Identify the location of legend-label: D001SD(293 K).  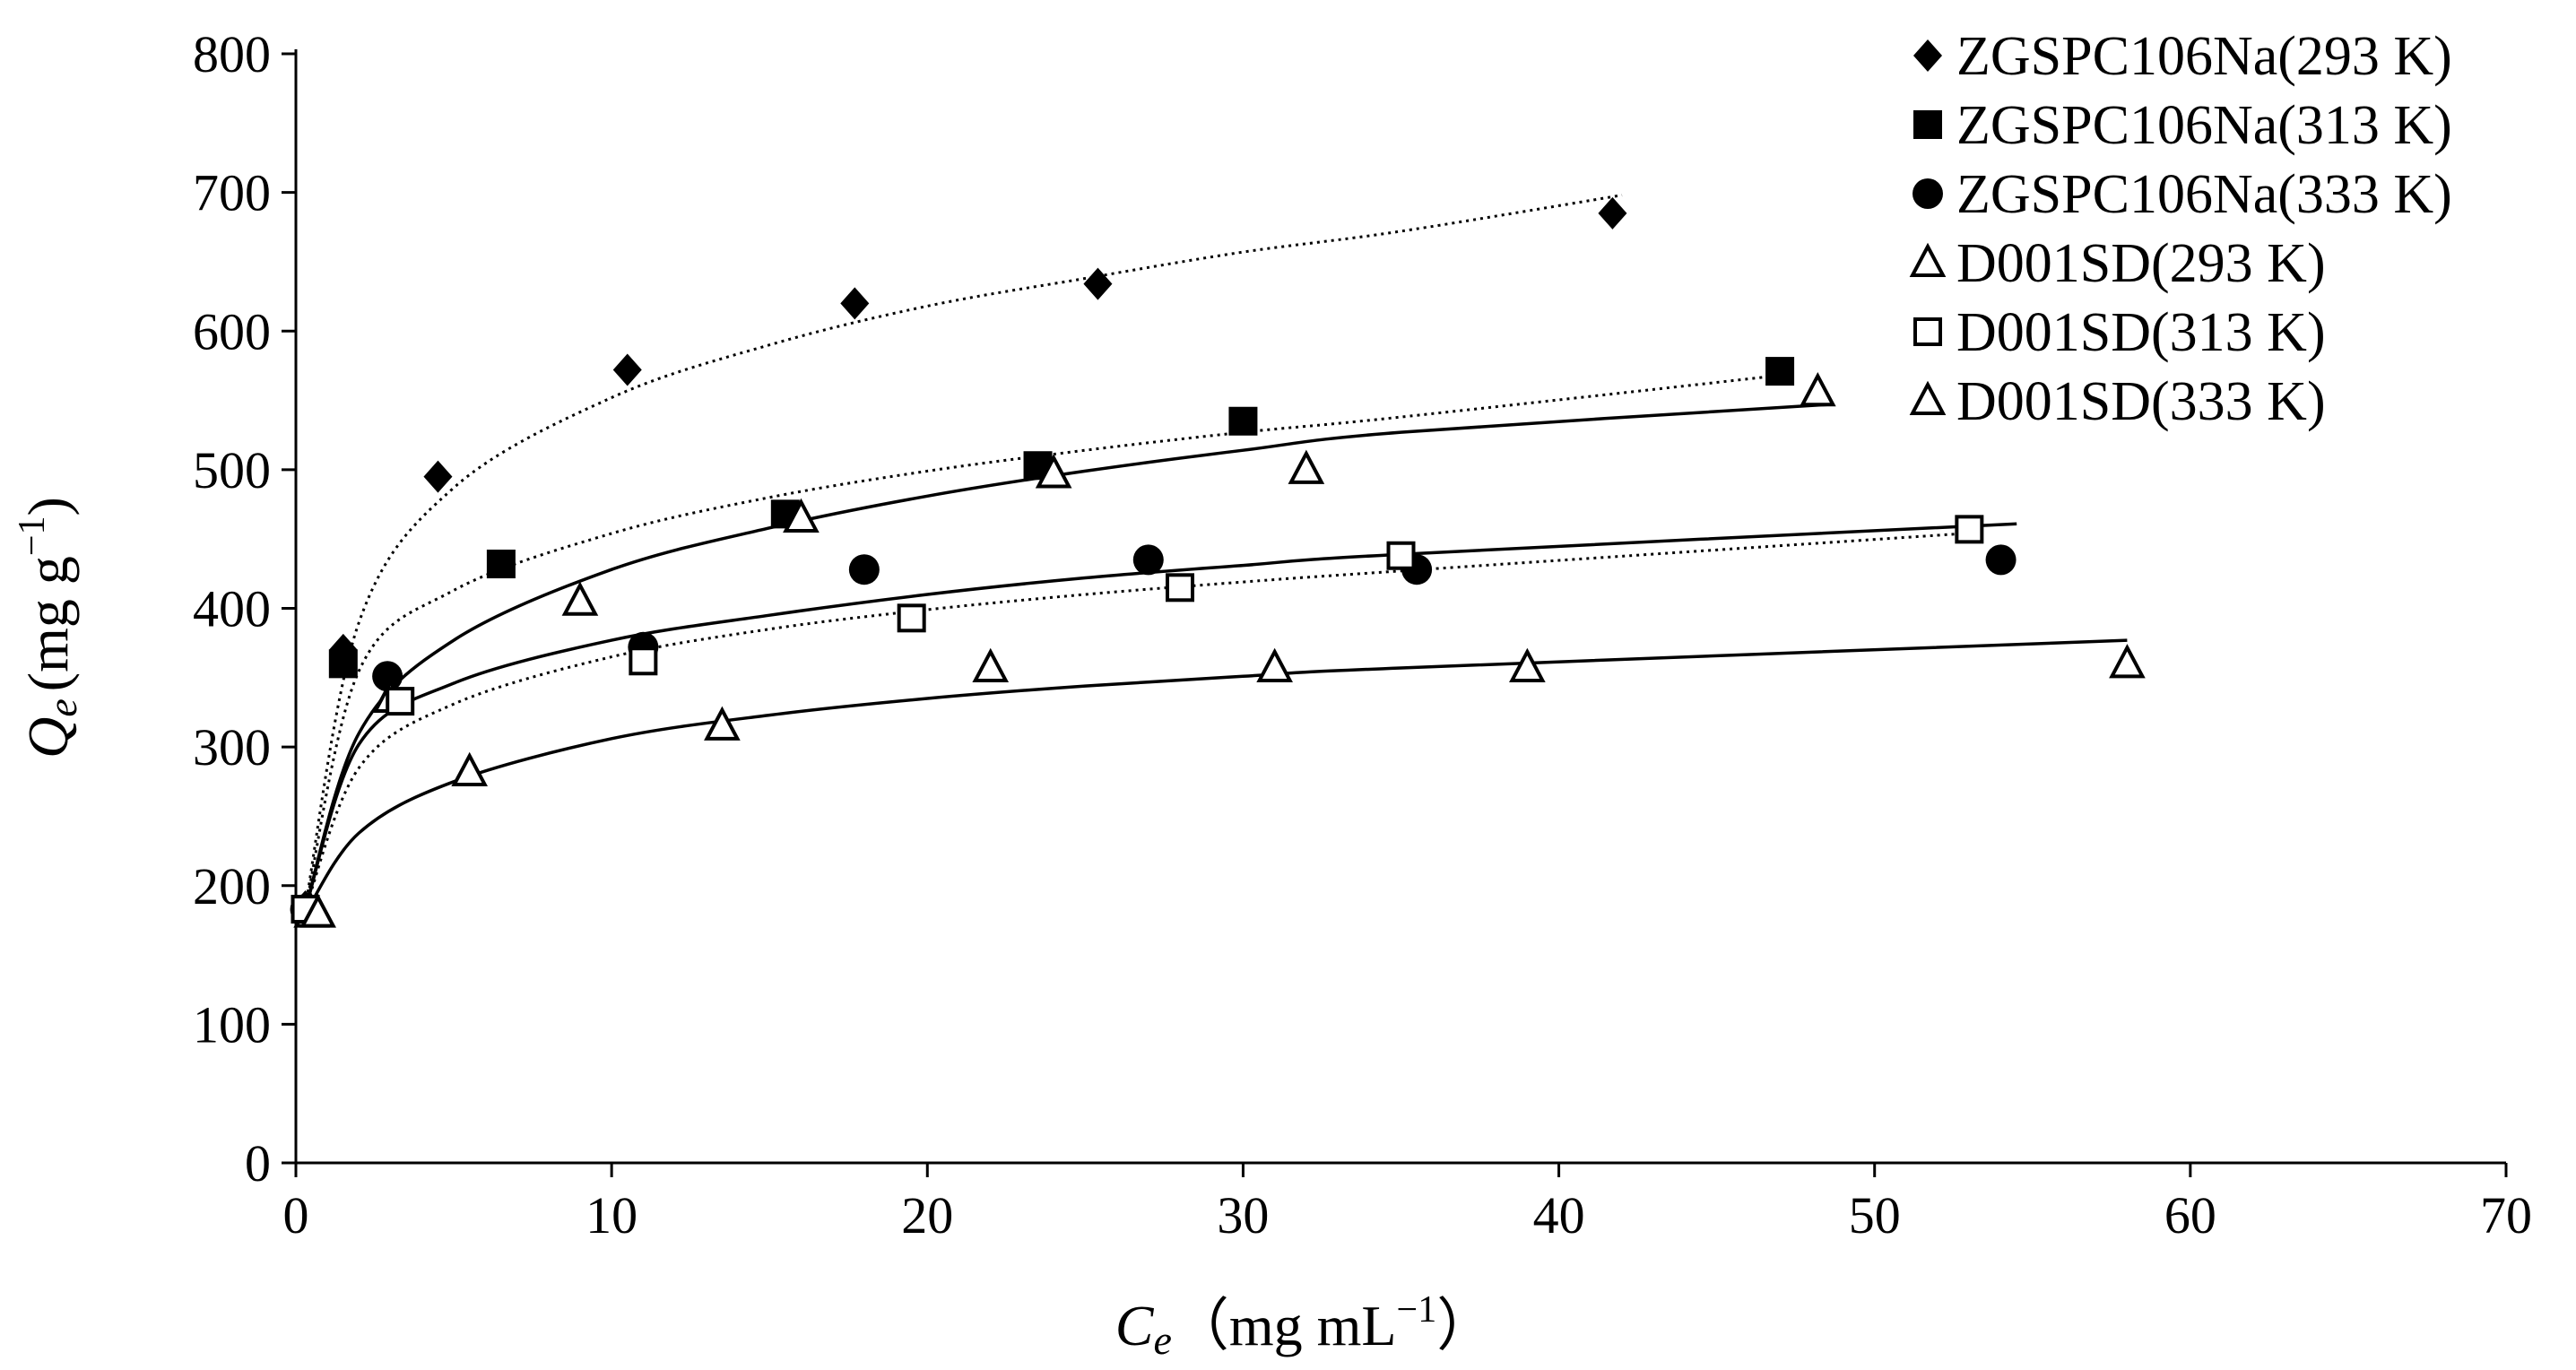
(2141, 263).